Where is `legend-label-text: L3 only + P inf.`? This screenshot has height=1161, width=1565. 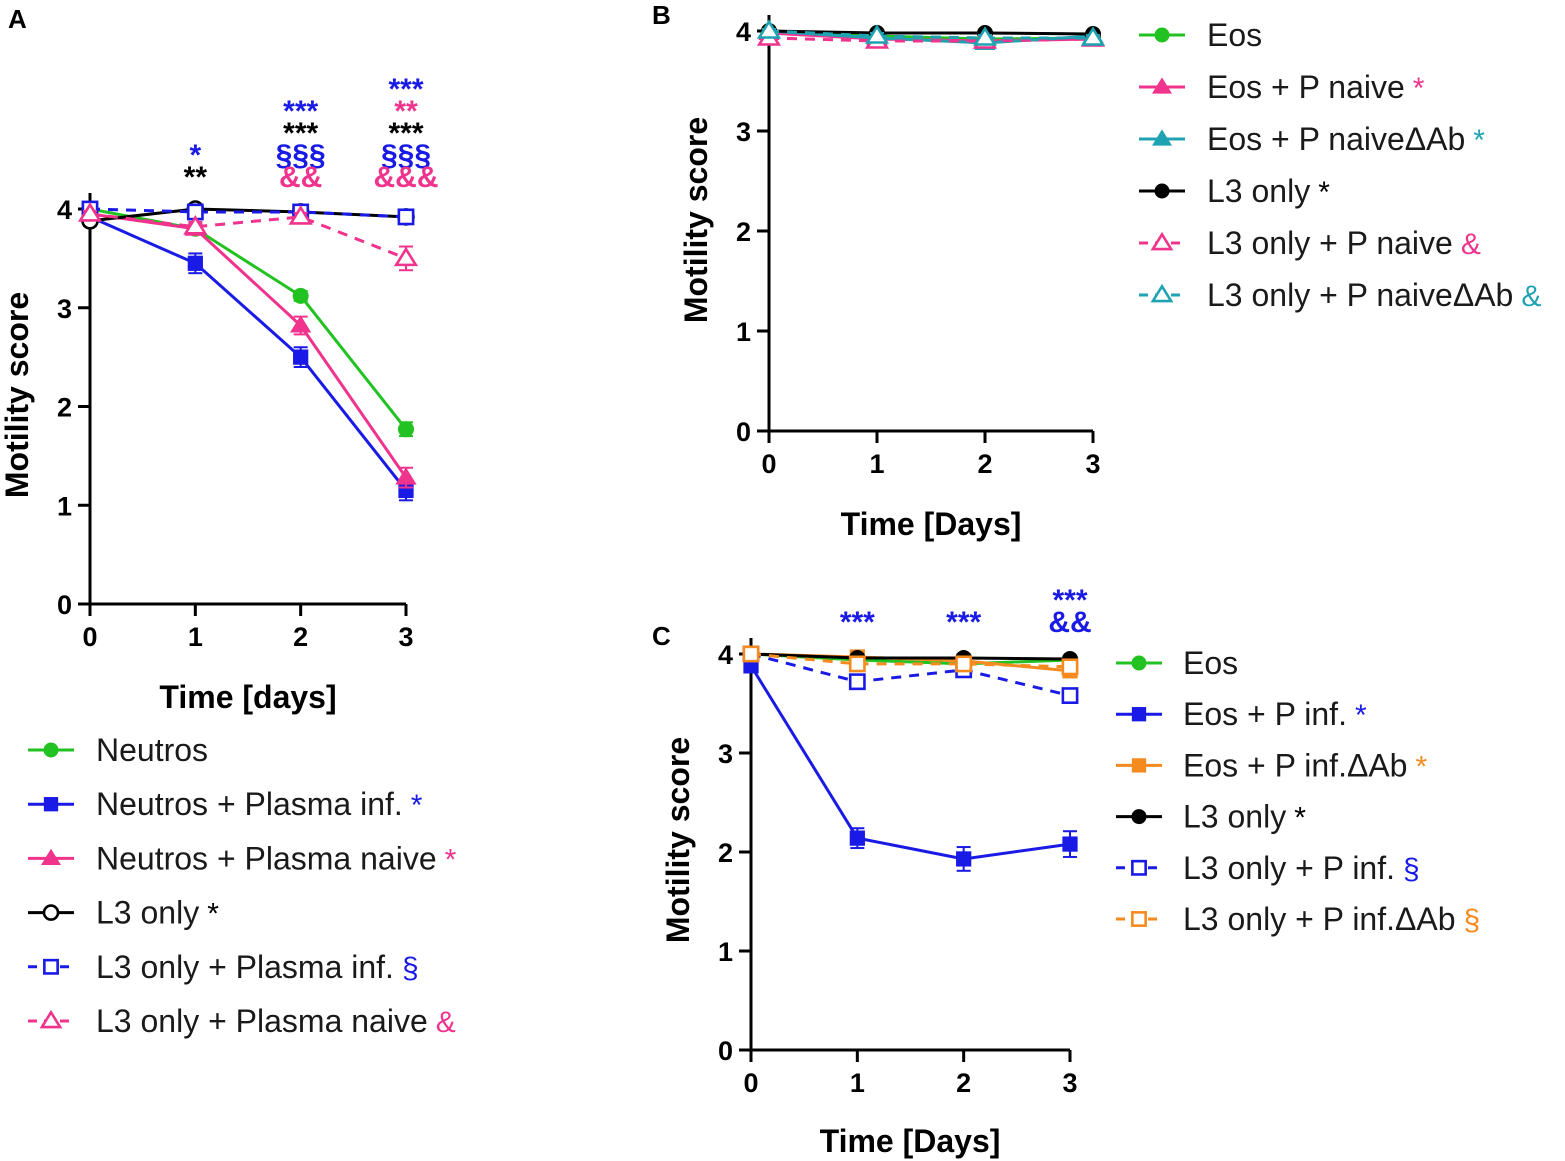 legend-label-text: L3 only + P inf. is located at coordinates (1289, 868).